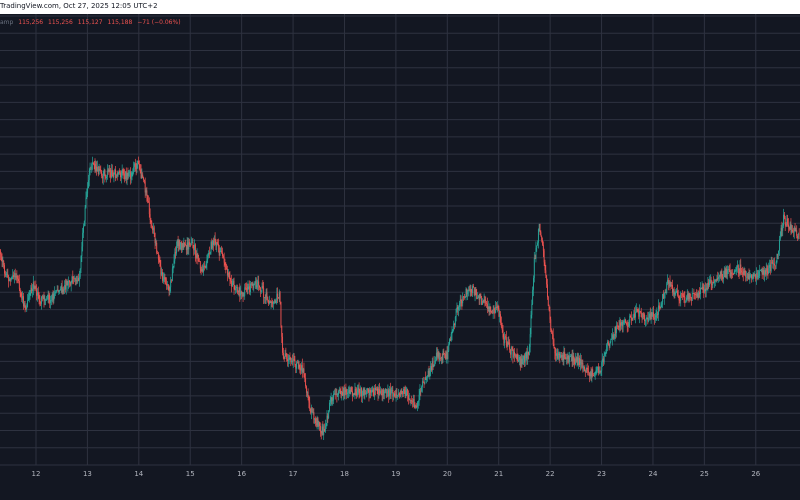 The image size is (800, 500). What do you see at coordinates (7, 22) in the screenshot?
I see `symbol-label: amp` at bounding box center [7, 22].